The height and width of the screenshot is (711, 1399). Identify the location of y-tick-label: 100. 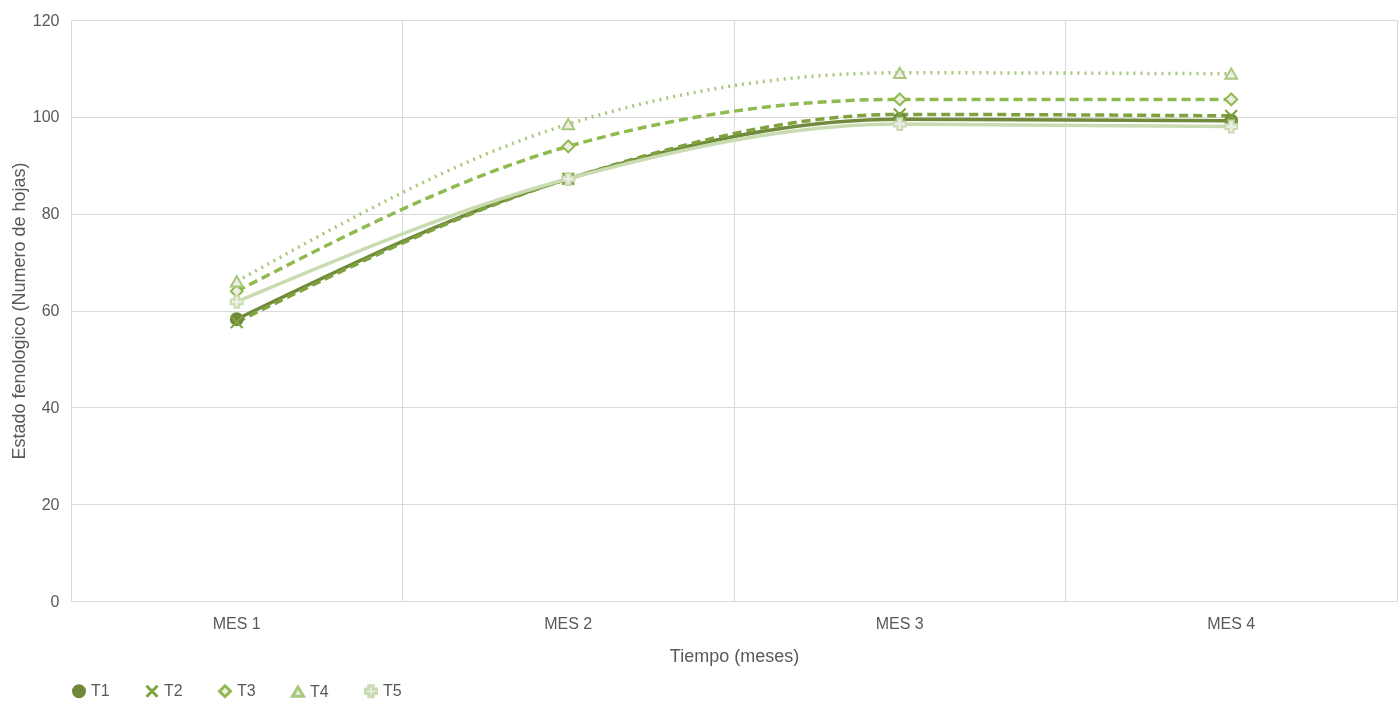
(46, 117).